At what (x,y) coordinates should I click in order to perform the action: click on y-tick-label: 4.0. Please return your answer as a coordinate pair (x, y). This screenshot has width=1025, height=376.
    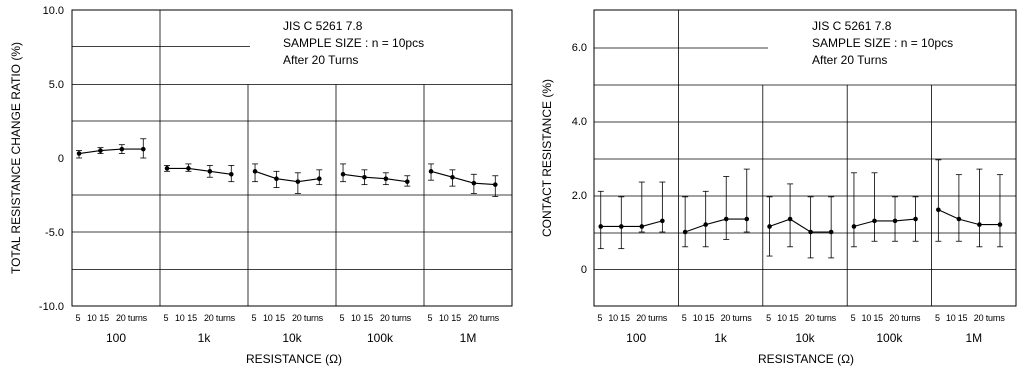
    Looking at the image, I should click on (579, 122).